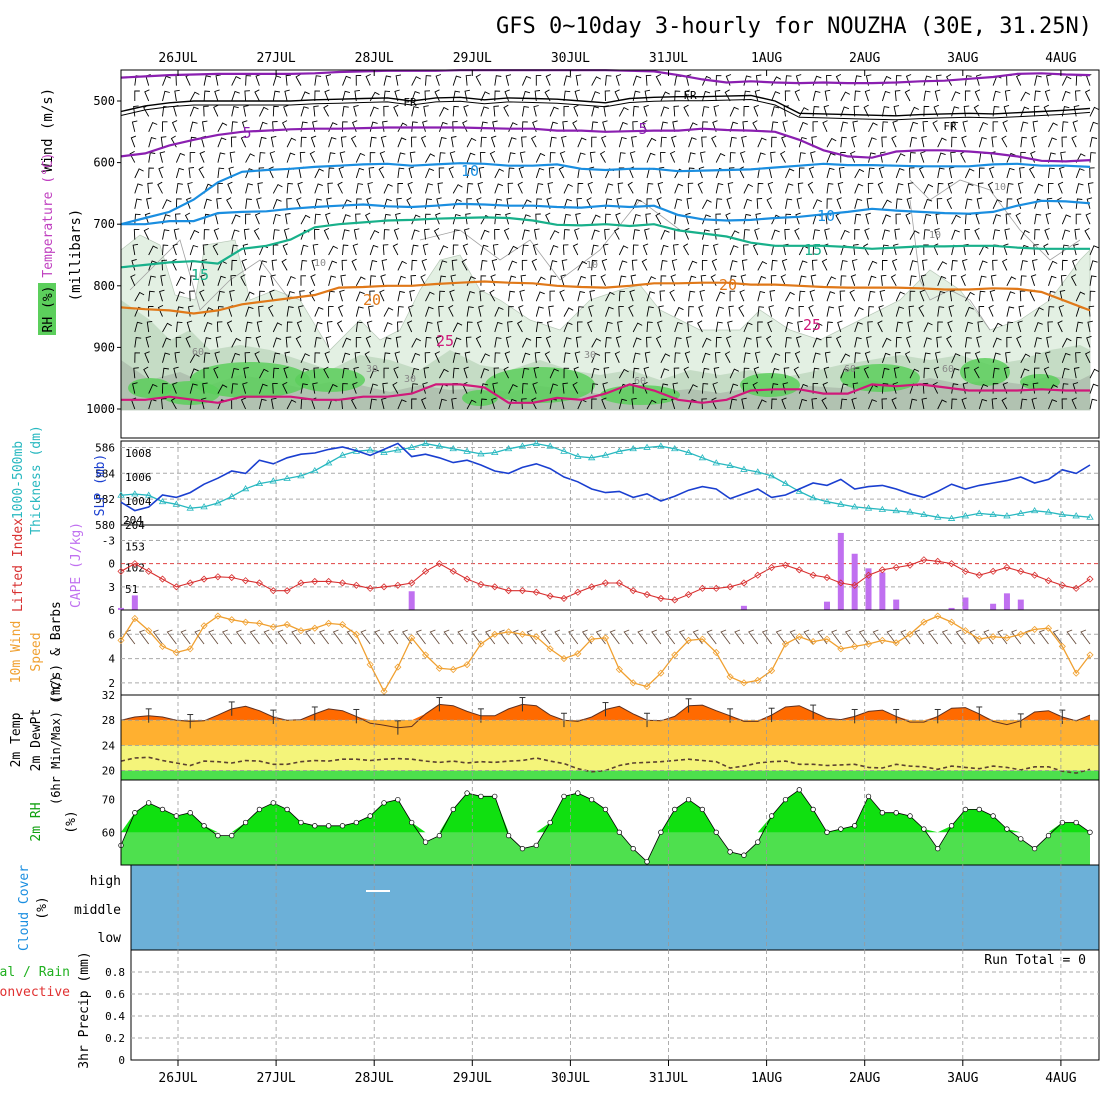 The width and height of the screenshot is (1100, 1104). What do you see at coordinates (56, 740) in the screenshot?
I see `minmax-axis-label: (6hr Min/Max) (°C)` at bounding box center [56, 740].